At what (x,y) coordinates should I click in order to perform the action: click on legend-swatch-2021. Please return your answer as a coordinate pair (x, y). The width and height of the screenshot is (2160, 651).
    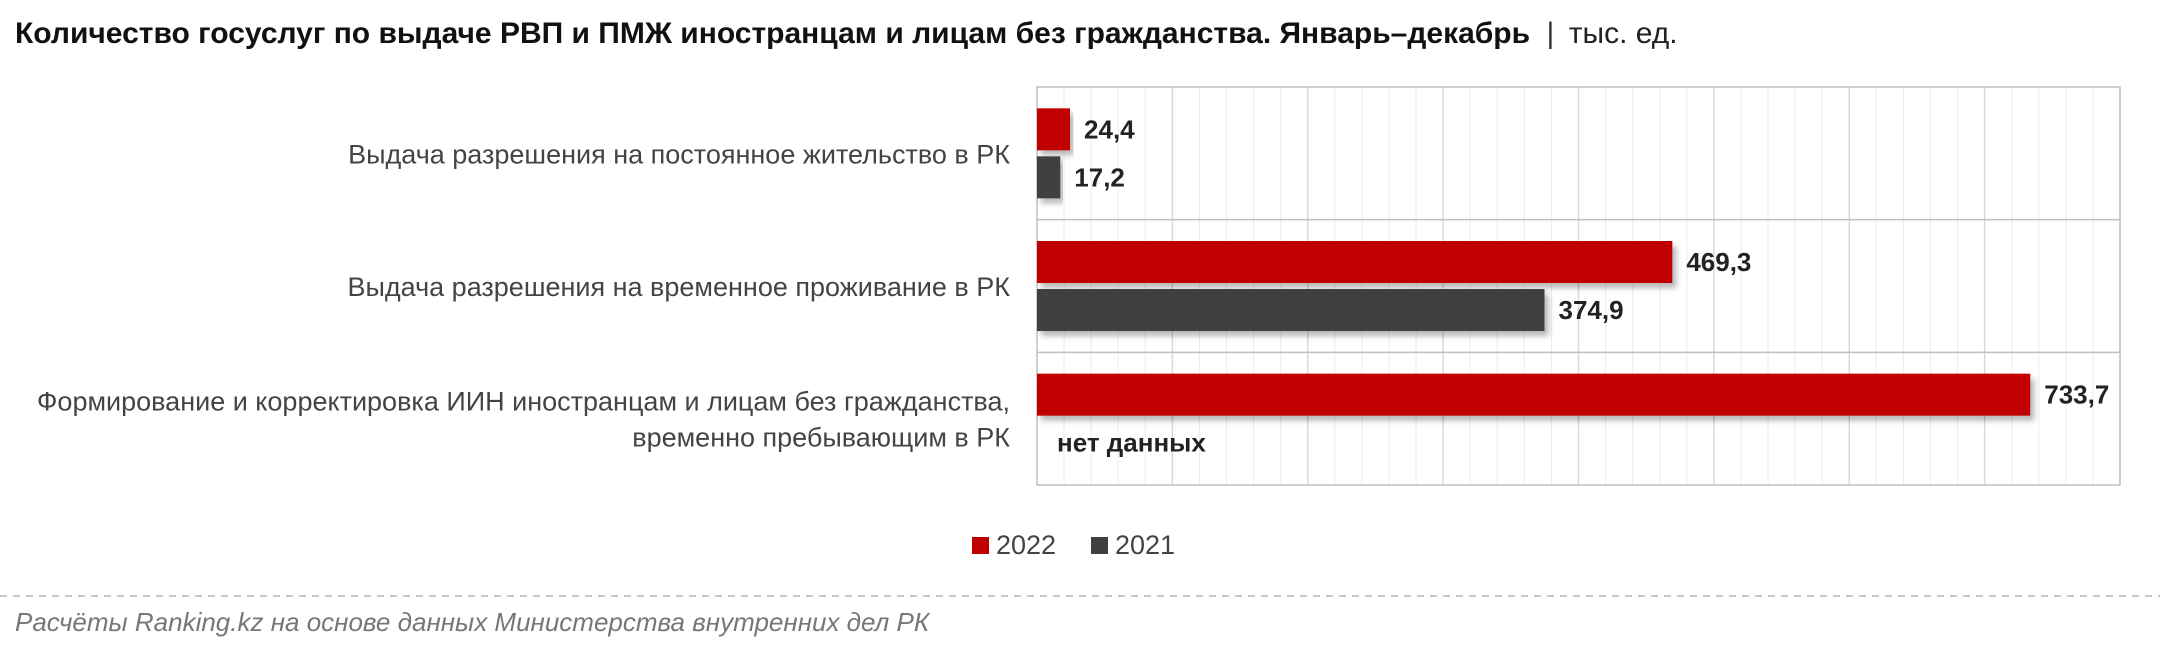
    Looking at the image, I should click on (1099, 545).